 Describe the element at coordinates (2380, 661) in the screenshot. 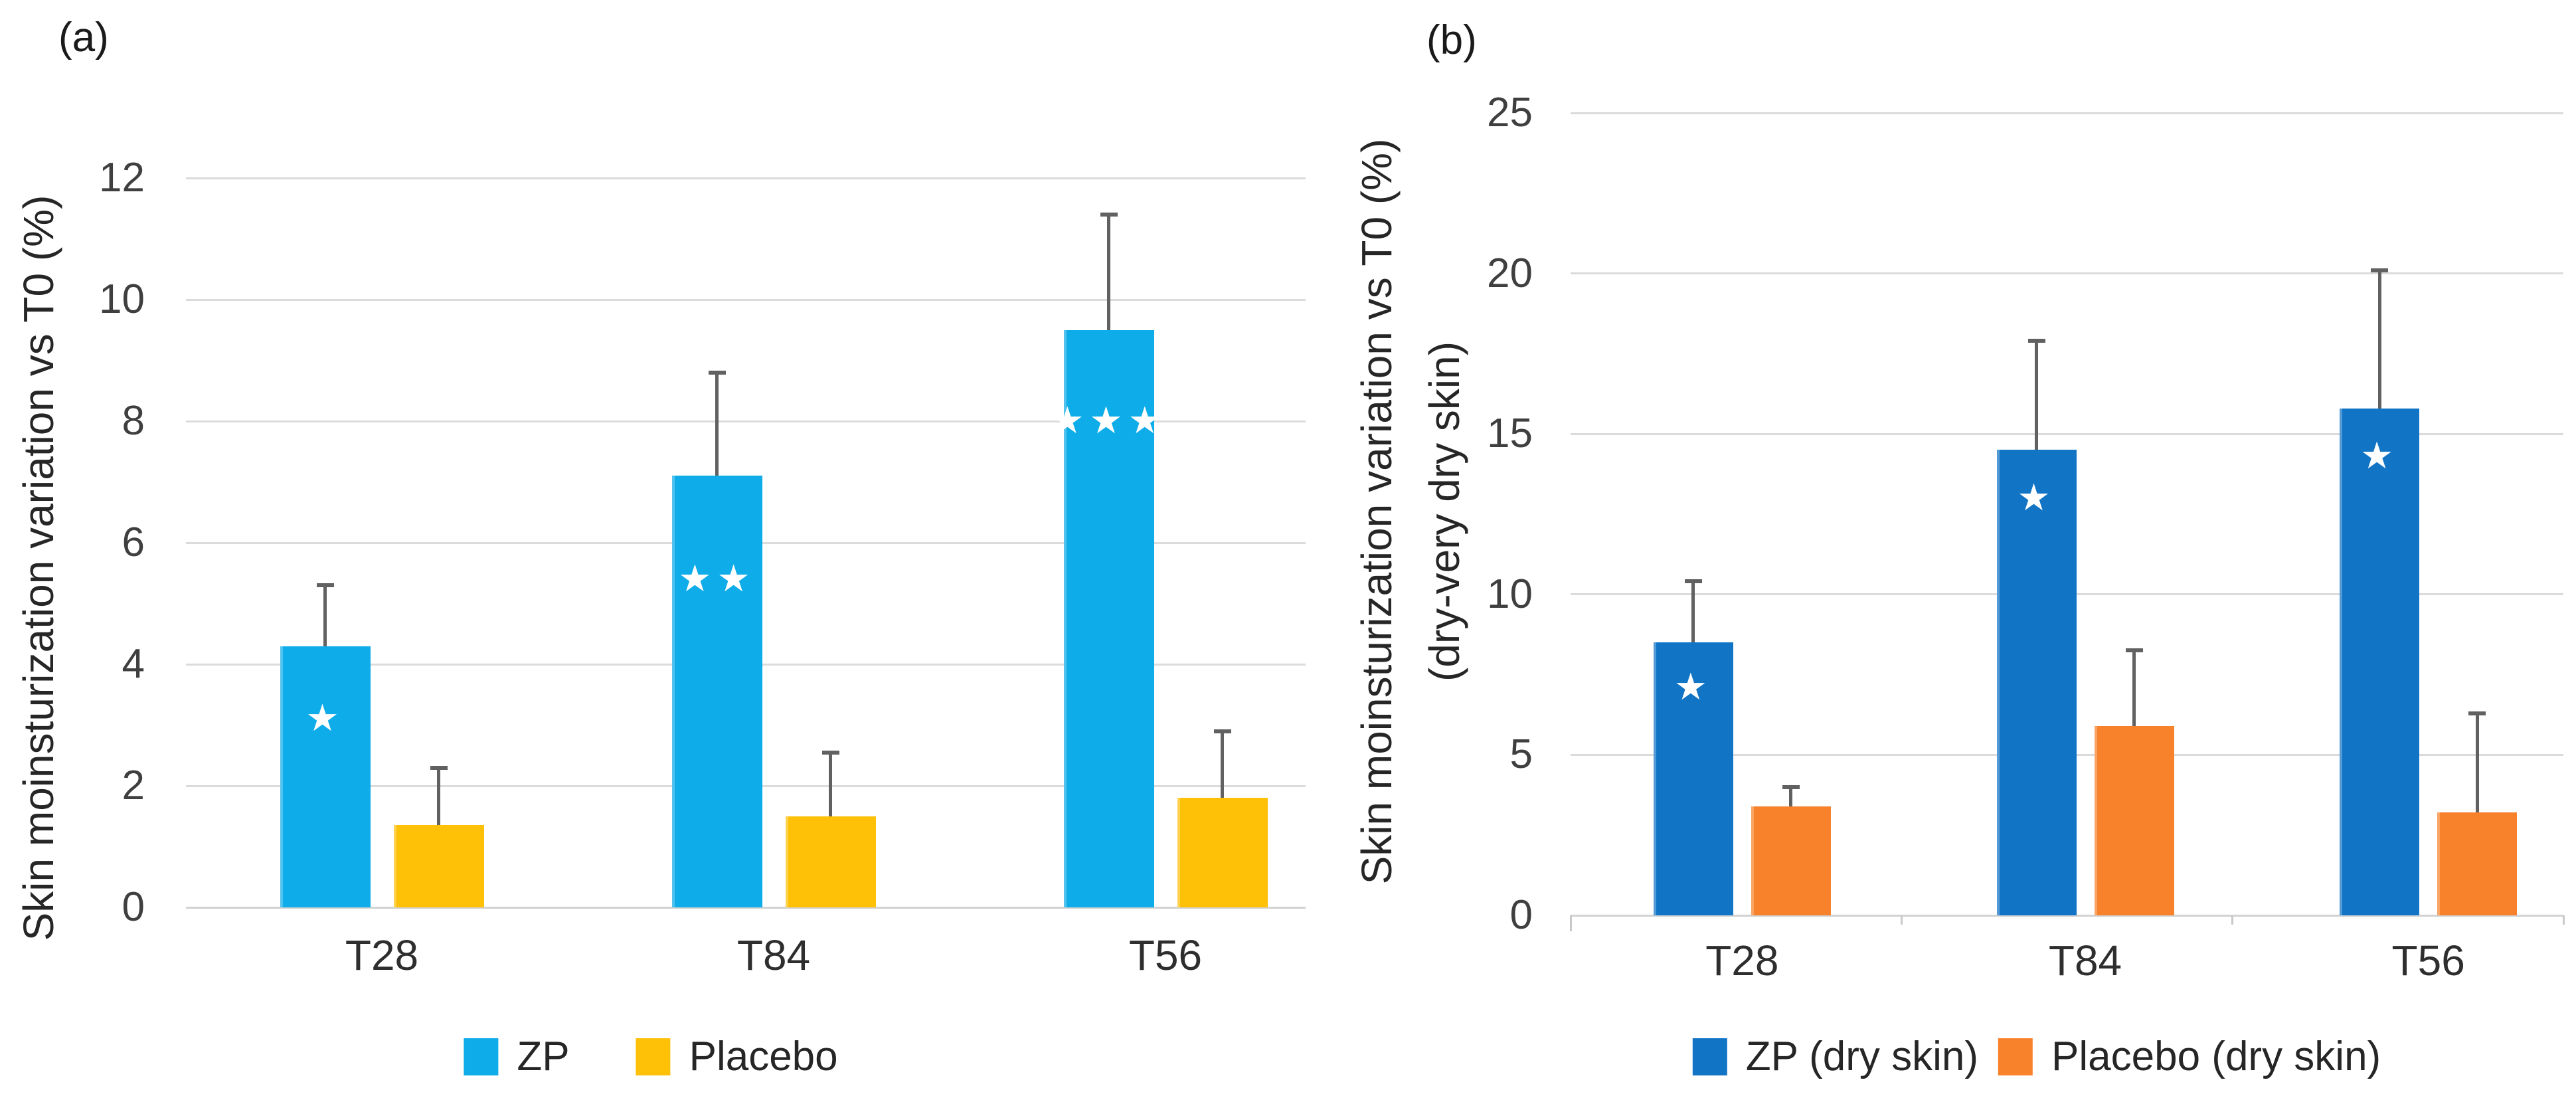

I see `bar-zp-dry-skin-t56` at that location.